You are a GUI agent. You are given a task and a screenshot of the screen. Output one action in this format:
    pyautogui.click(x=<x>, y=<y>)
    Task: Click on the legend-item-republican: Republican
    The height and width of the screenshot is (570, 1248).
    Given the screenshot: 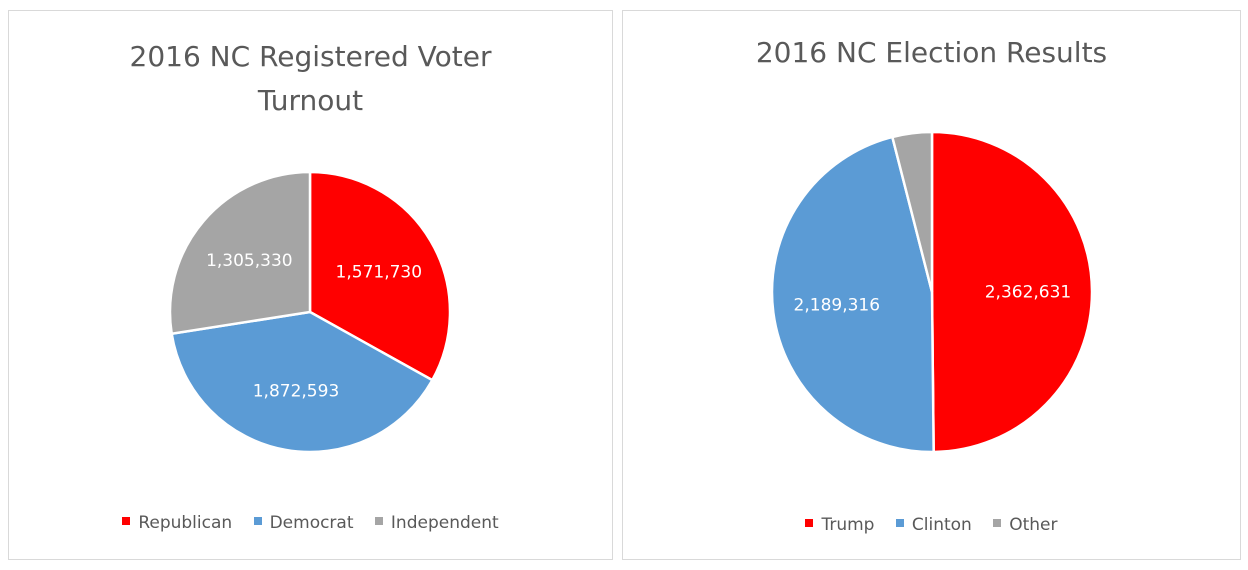 What is the action you would take?
    pyautogui.click(x=177, y=523)
    